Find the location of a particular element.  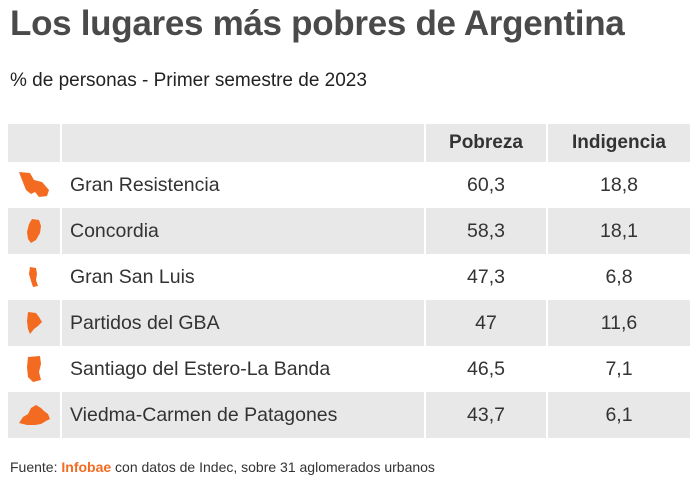

row-indigencia: 6,8 is located at coordinates (618, 277).